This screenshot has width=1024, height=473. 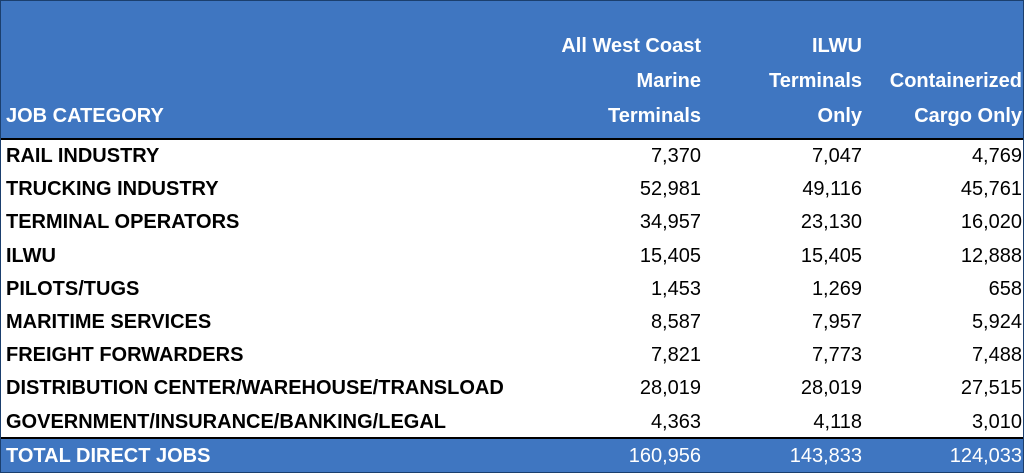 I want to click on row-containerized-value: 7,488, so click(x=996, y=355).